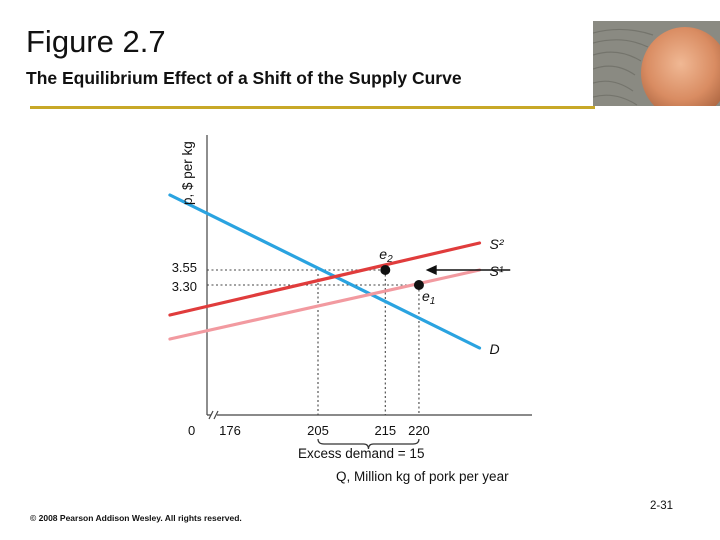 Image resolution: width=720 pixels, height=540 pixels. I want to click on chart-lines: D S² S¹, so click(336, 275).